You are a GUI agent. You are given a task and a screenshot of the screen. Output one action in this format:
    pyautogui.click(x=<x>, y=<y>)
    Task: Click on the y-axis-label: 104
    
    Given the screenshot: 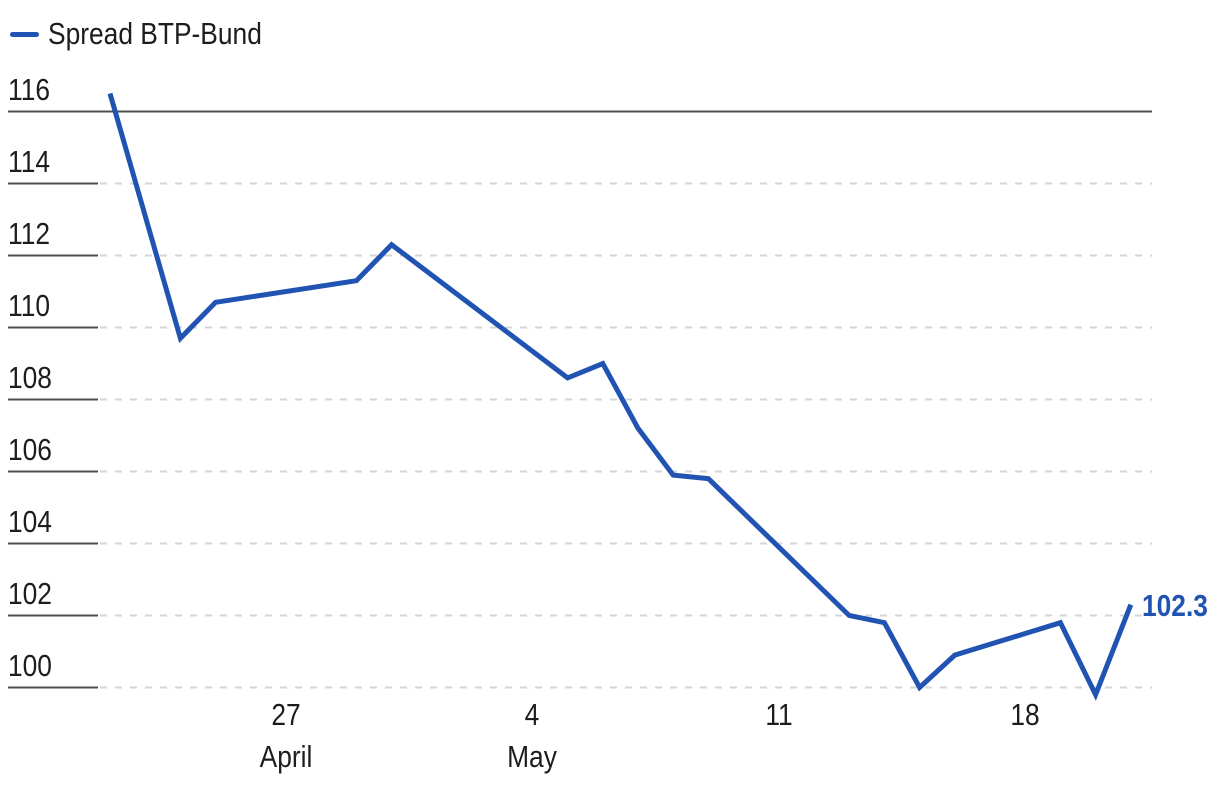 What is the action you would take?
    pyautogui.click(x=30, y=521)
    